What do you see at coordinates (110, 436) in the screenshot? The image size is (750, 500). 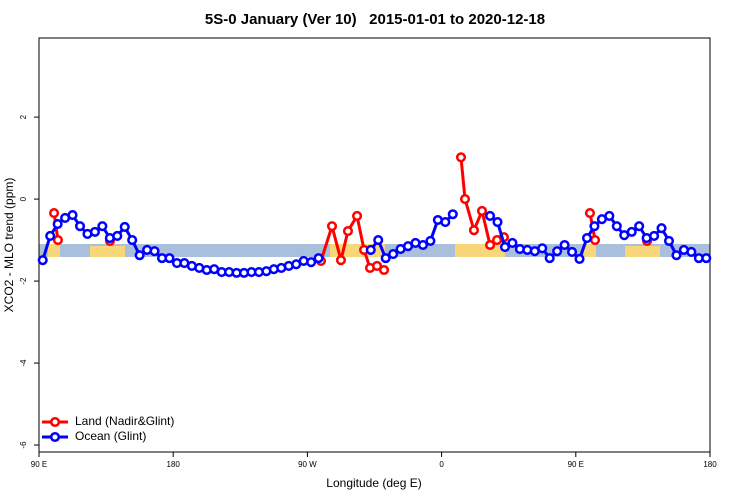 I see `legend-label: Ocean (Glint)` at bounding box center [110, 436].